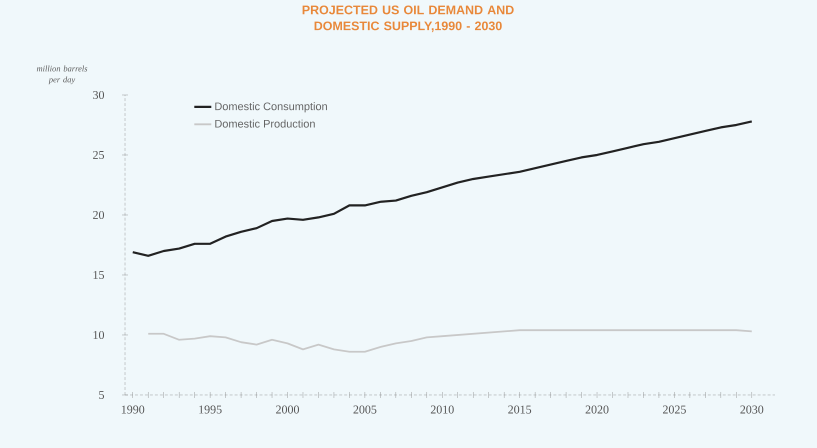  Describe the element at coordinates (597, 410) in the screenshot. I see `x-tick-label: 2020` at that location.